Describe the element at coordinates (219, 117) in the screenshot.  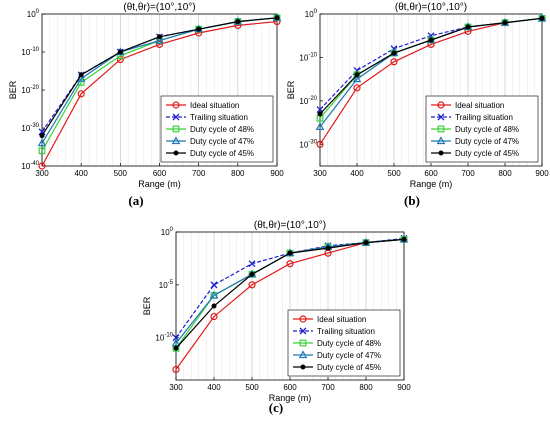
I see `legend-entry: Trailing situation` at that location.